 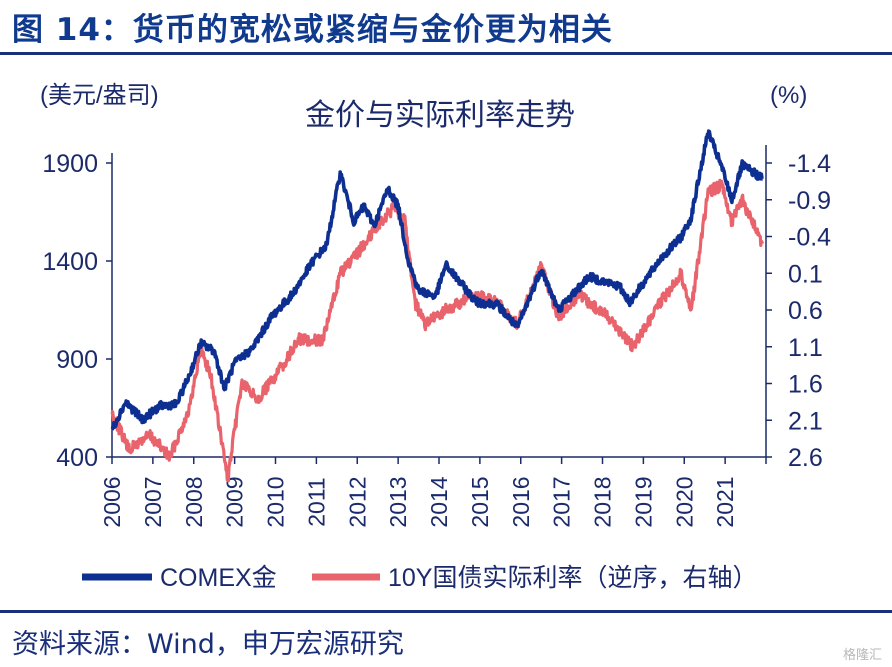 I want to click on x-tick-label: 2010, so click(x=276, y=501).